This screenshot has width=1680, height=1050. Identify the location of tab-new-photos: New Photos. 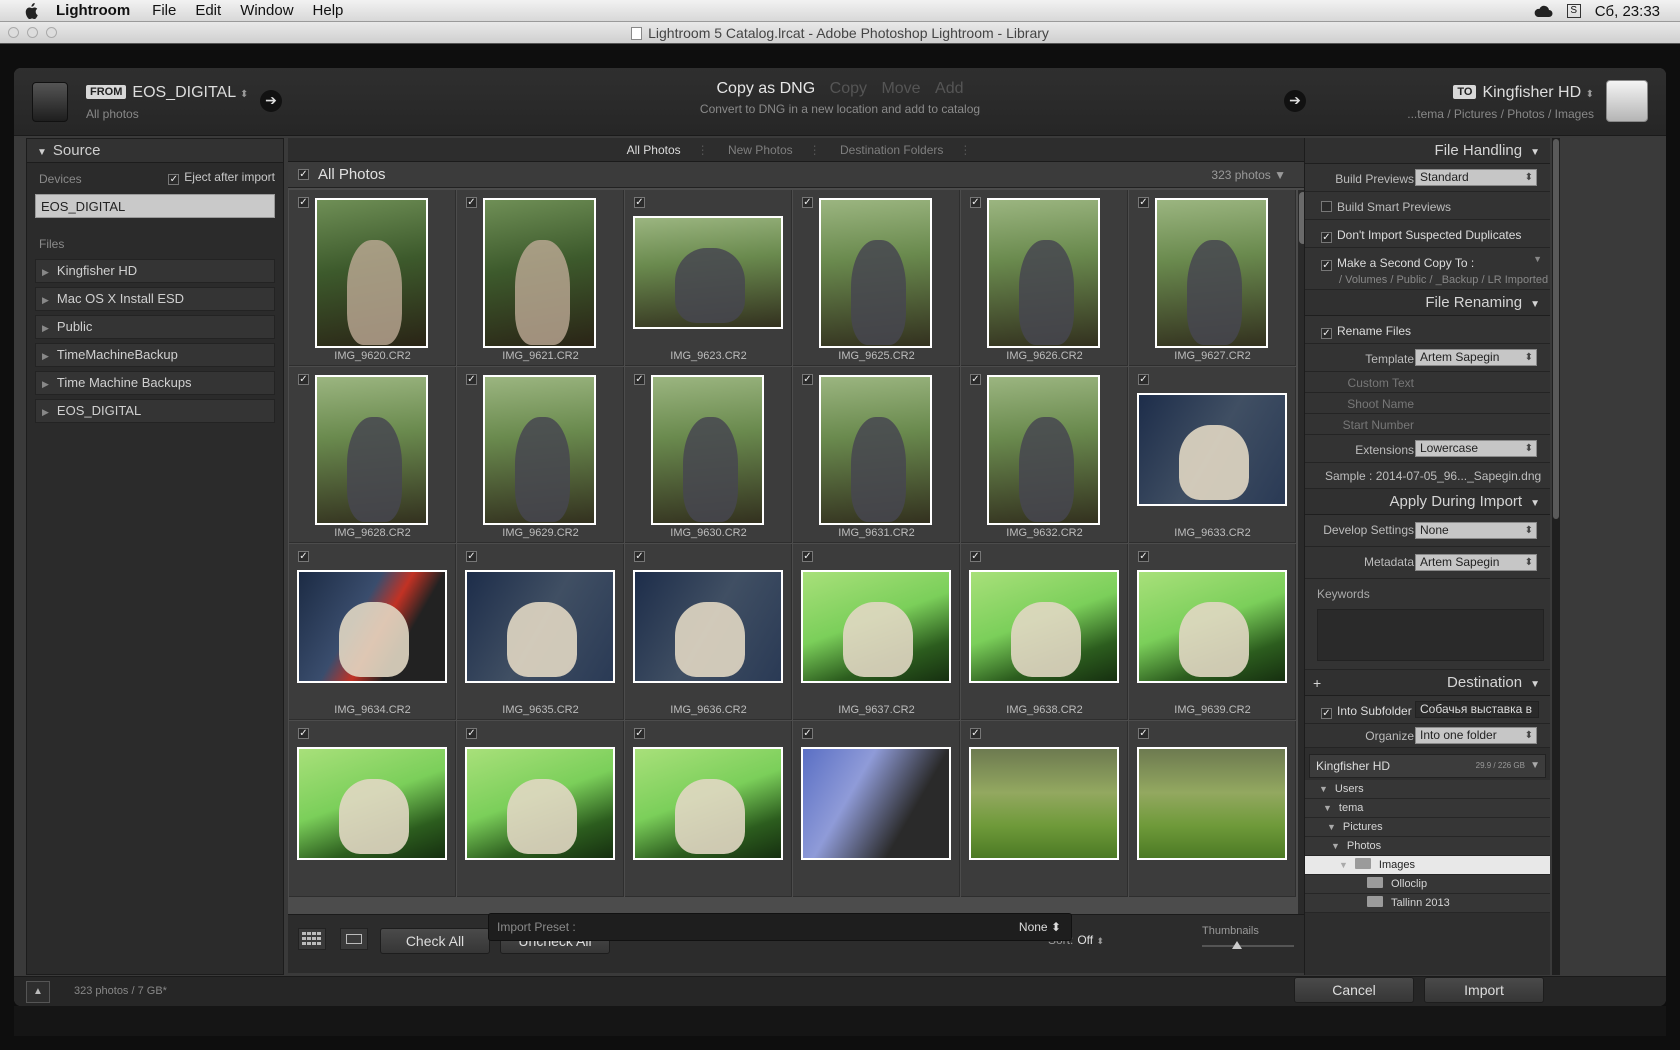
(760, 150).